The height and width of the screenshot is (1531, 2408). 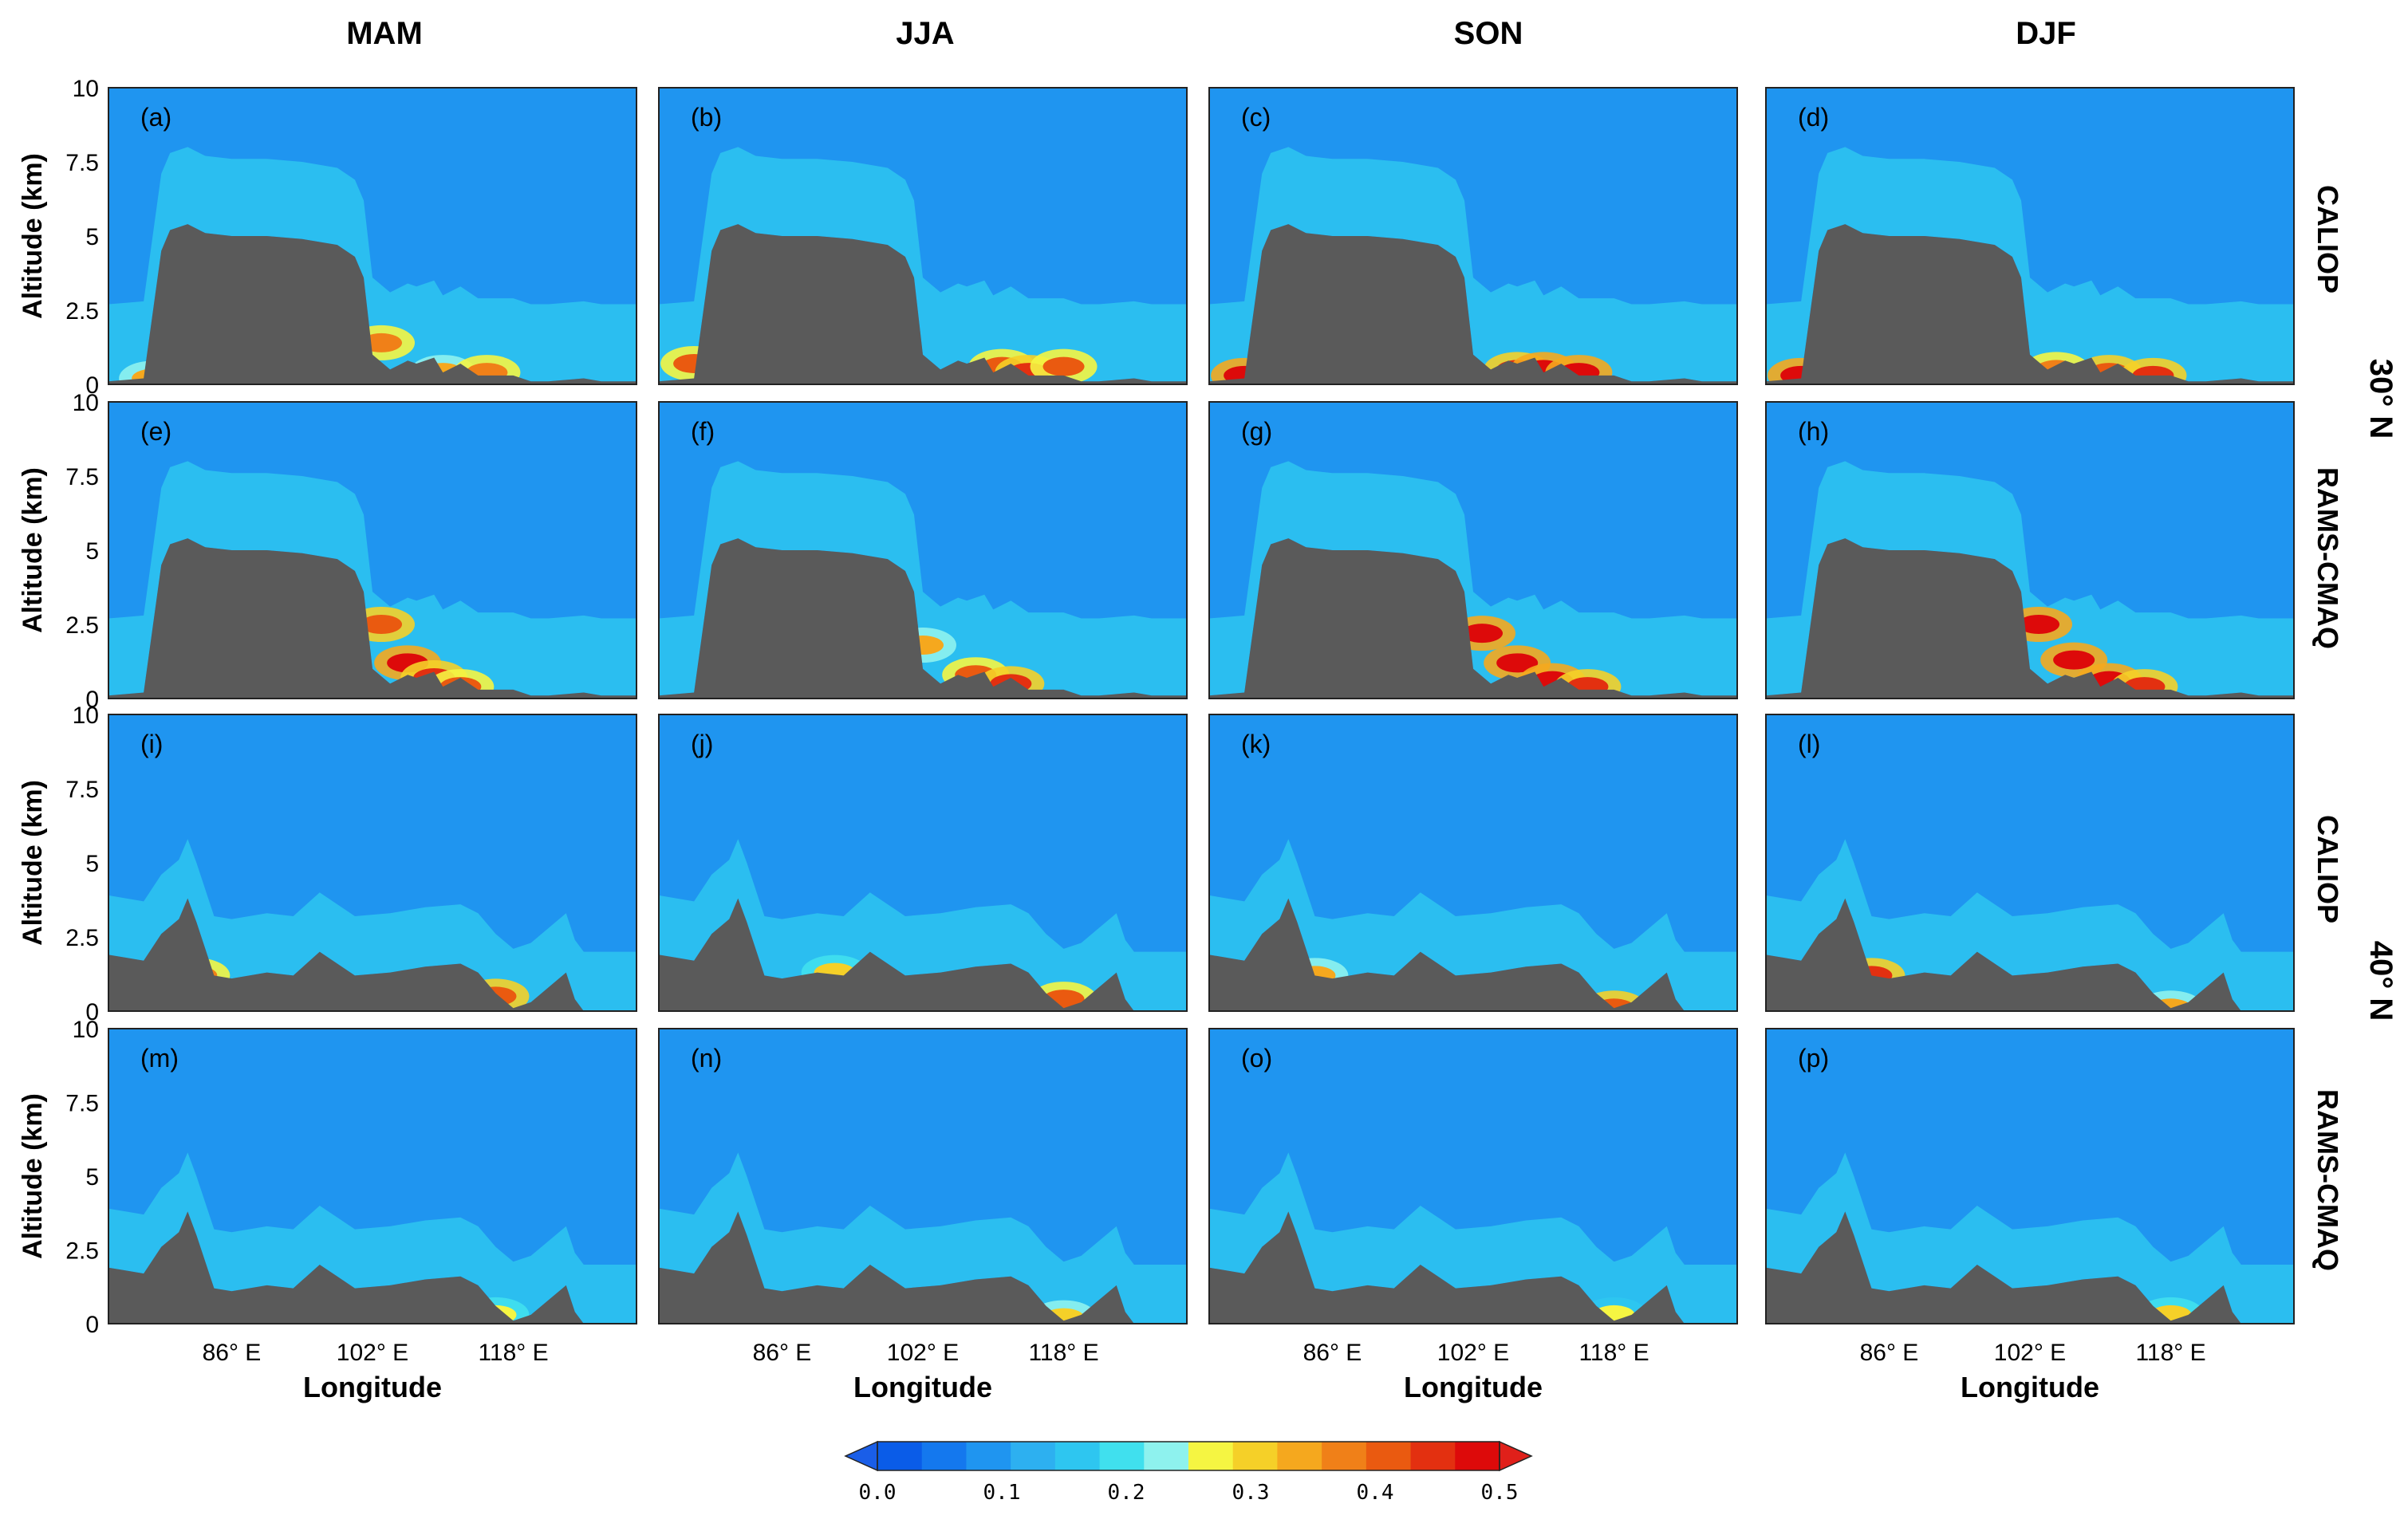 I want to click on panel-j: (j), so click(x=923, y=863).